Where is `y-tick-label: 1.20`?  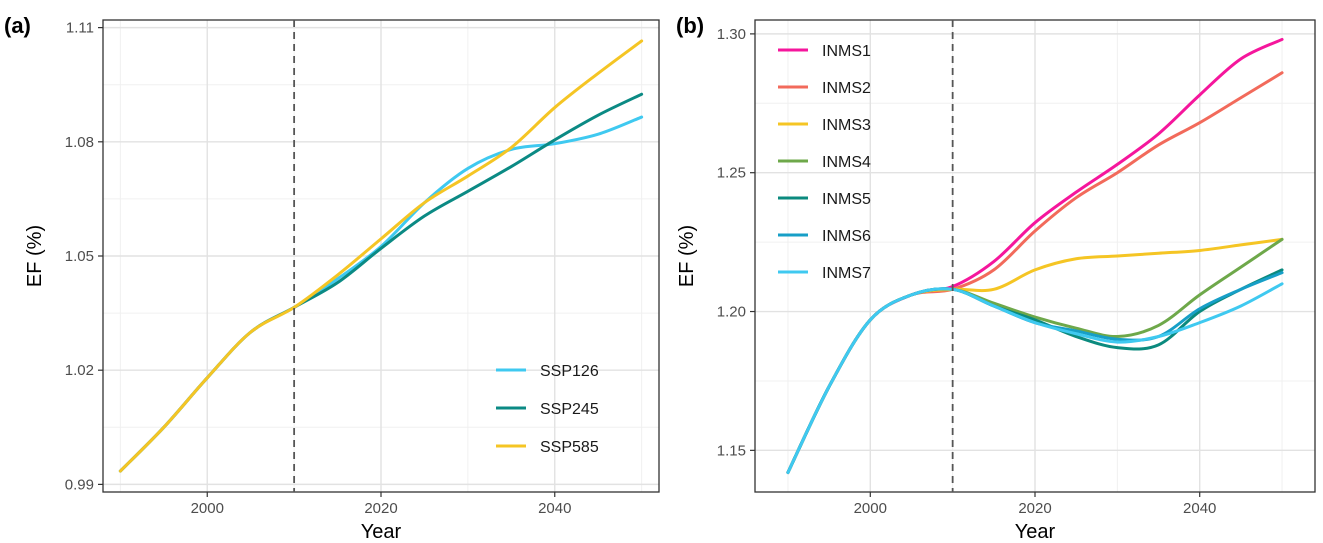 y-tick-label: 1.20 is located at coordinates (731, 312).